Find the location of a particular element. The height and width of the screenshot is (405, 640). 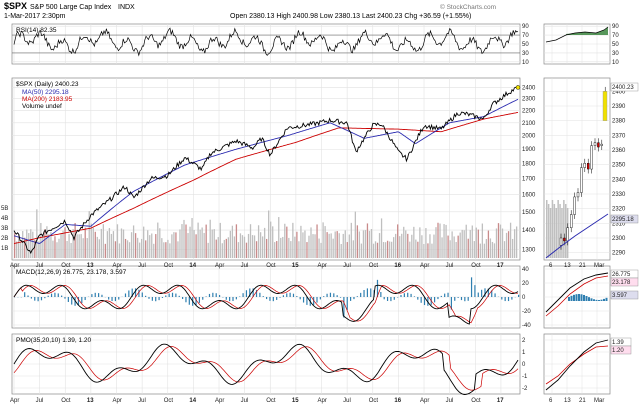

pmo-time-label: 15 is located at coordinates (295, 401).